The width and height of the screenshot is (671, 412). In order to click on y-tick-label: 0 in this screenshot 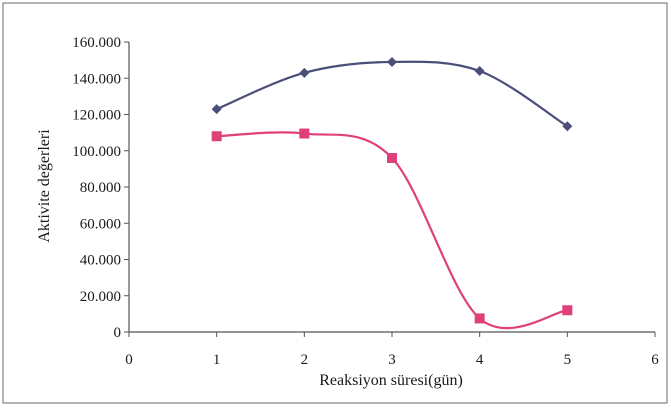, I will do `click(118, 333)`.